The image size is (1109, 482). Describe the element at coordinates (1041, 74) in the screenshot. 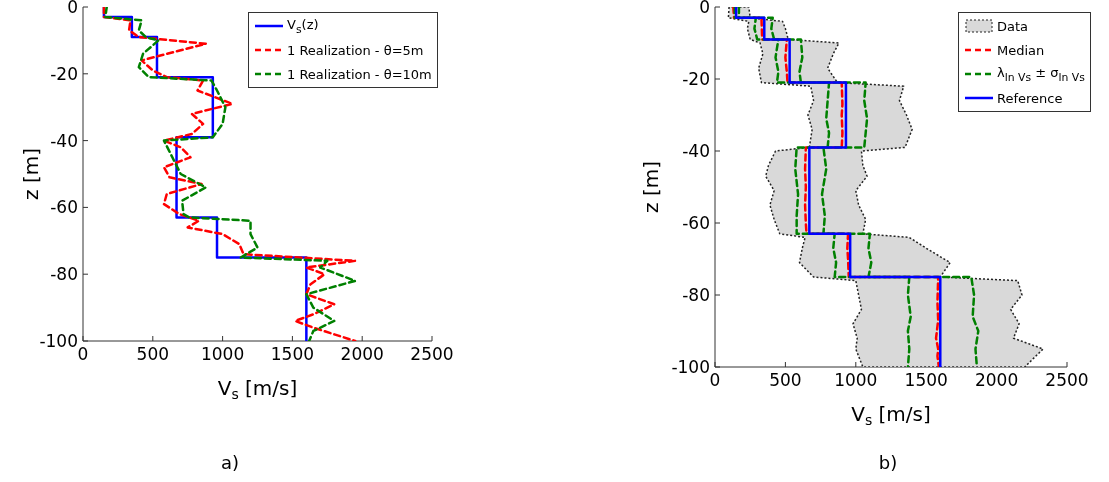

I see `legend-label: λ$_{ln Vs}$ ± σ$_{ln Vs}$` at that location.